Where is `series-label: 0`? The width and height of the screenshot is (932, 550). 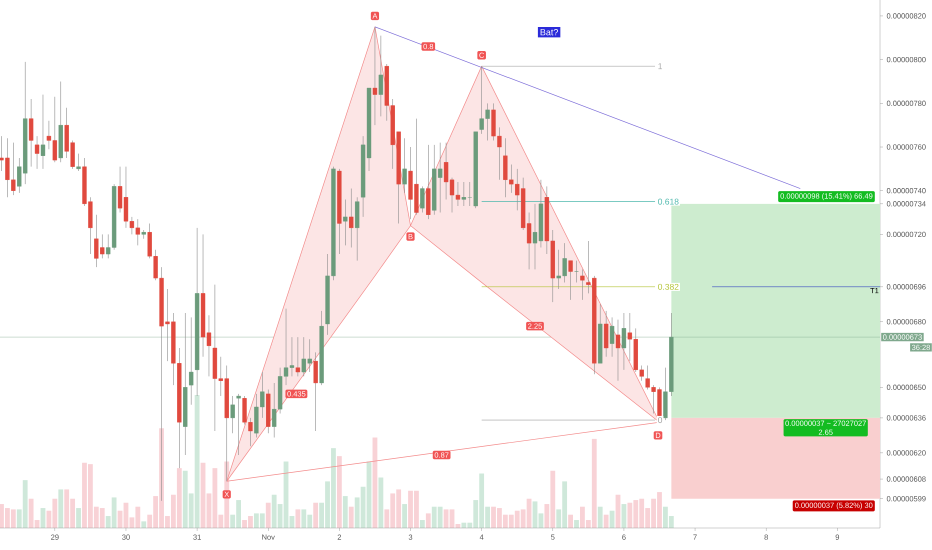 series-label: 0 is located at coordinates (660, 420).